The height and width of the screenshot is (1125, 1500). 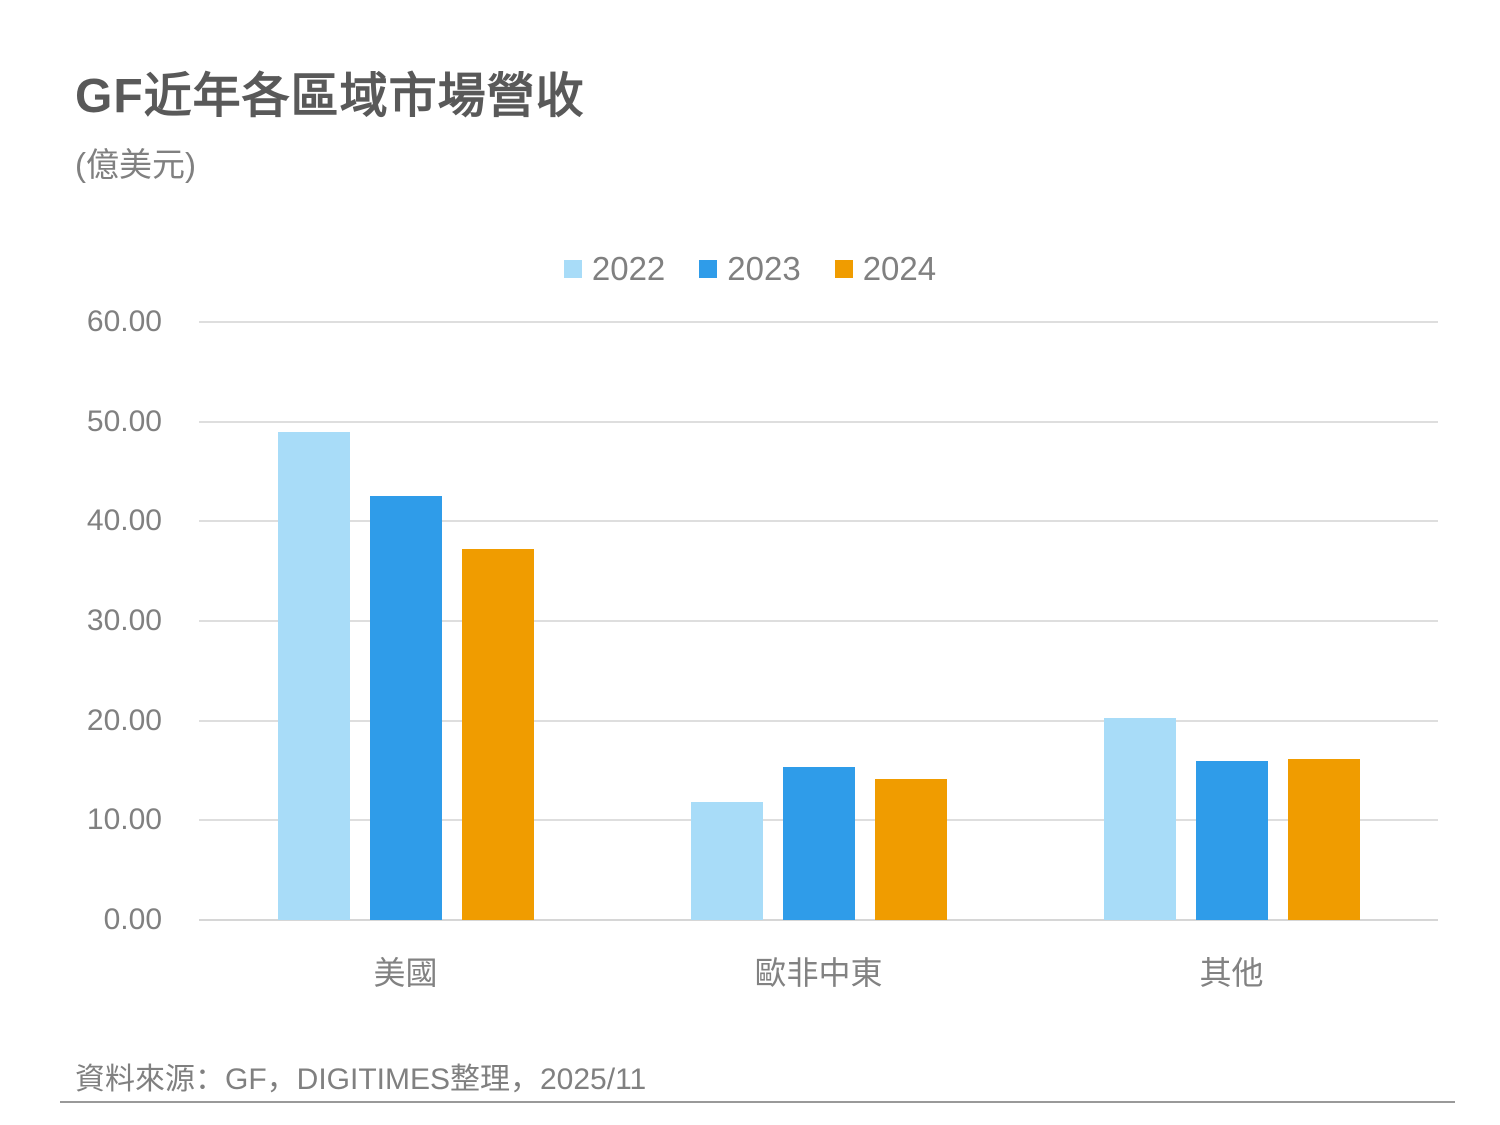 What do you see at coordinates (497, 734) in the screenshot?
I see `bar-2024-美國` at bounding box center [497, 734].